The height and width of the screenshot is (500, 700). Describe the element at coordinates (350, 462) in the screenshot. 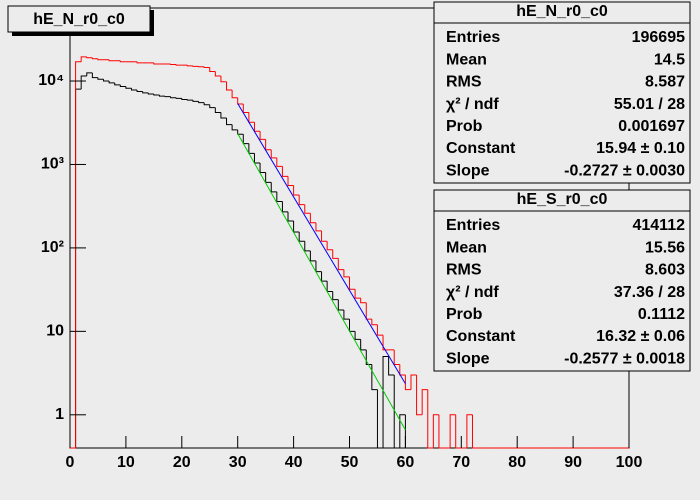

I see `x-tick-label: 50` at that location.